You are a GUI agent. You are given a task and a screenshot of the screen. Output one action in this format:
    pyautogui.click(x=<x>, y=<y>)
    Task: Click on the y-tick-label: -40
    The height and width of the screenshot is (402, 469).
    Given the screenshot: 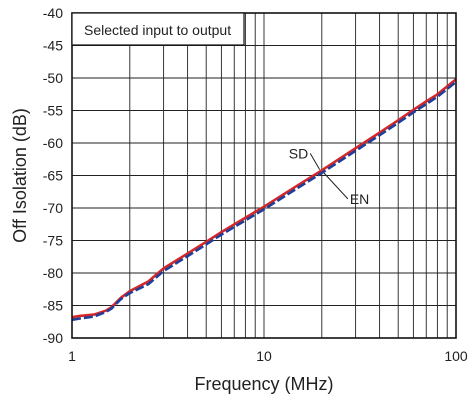 What is the action you would take?
    pyautogui.click(x=53, y=13)
    